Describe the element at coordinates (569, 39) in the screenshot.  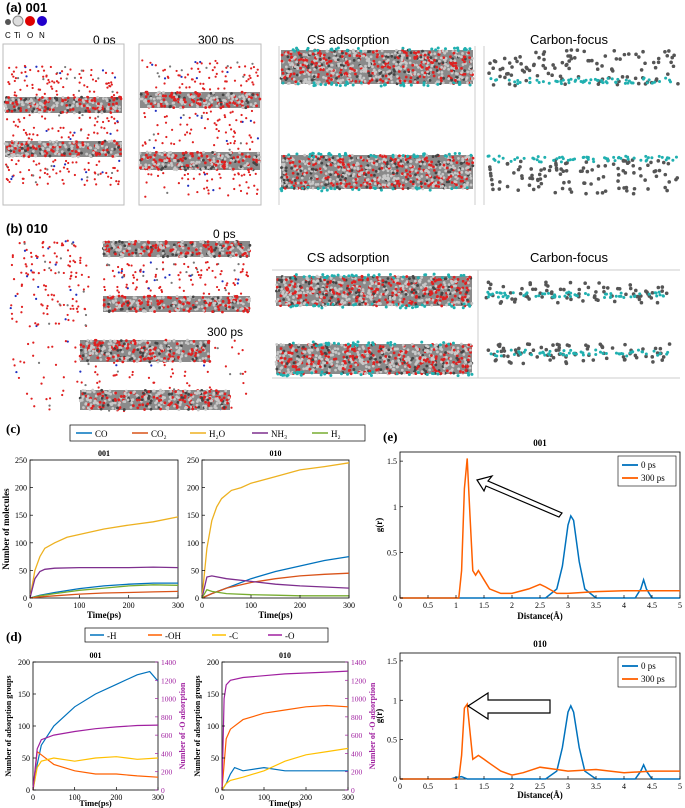
I see `panel-a-carbon-title: Carbon-focus` at that location.